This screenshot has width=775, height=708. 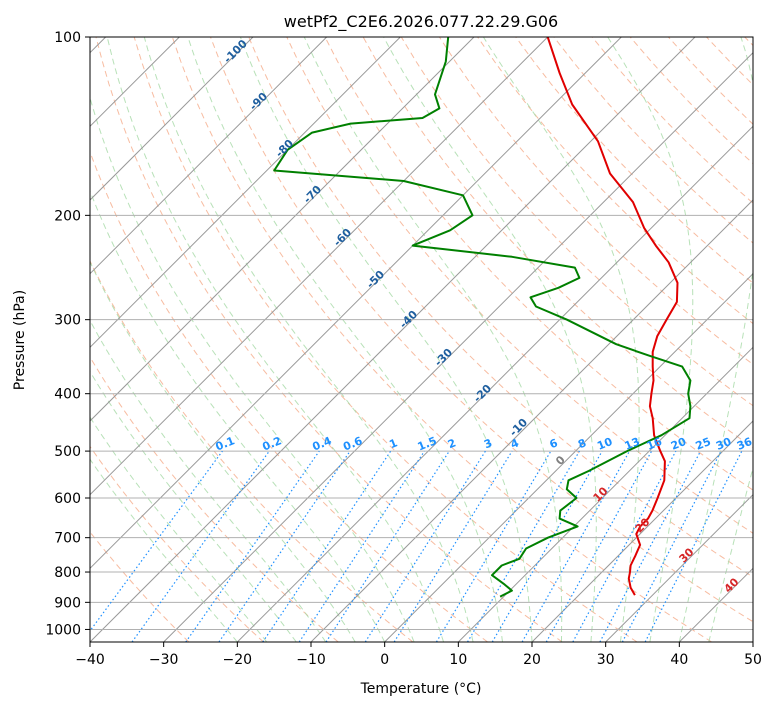 What do you see at coordinates (744, 444) in the screenshot?
I see `mixing-ratio-label: 36` at bounding box center [744, 444].